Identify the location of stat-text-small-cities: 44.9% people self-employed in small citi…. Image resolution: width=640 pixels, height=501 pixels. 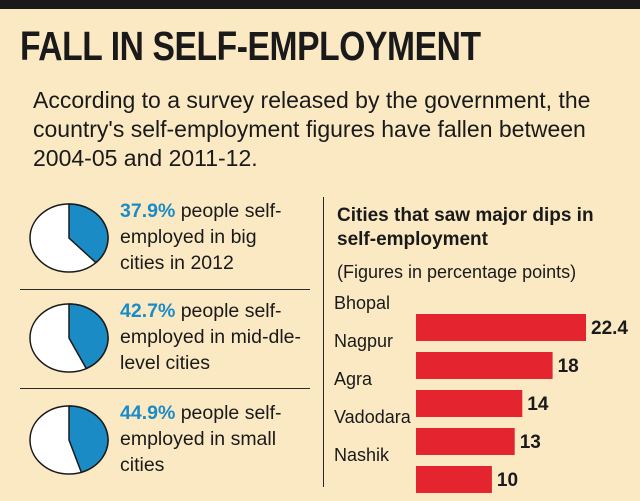
(212, 439).